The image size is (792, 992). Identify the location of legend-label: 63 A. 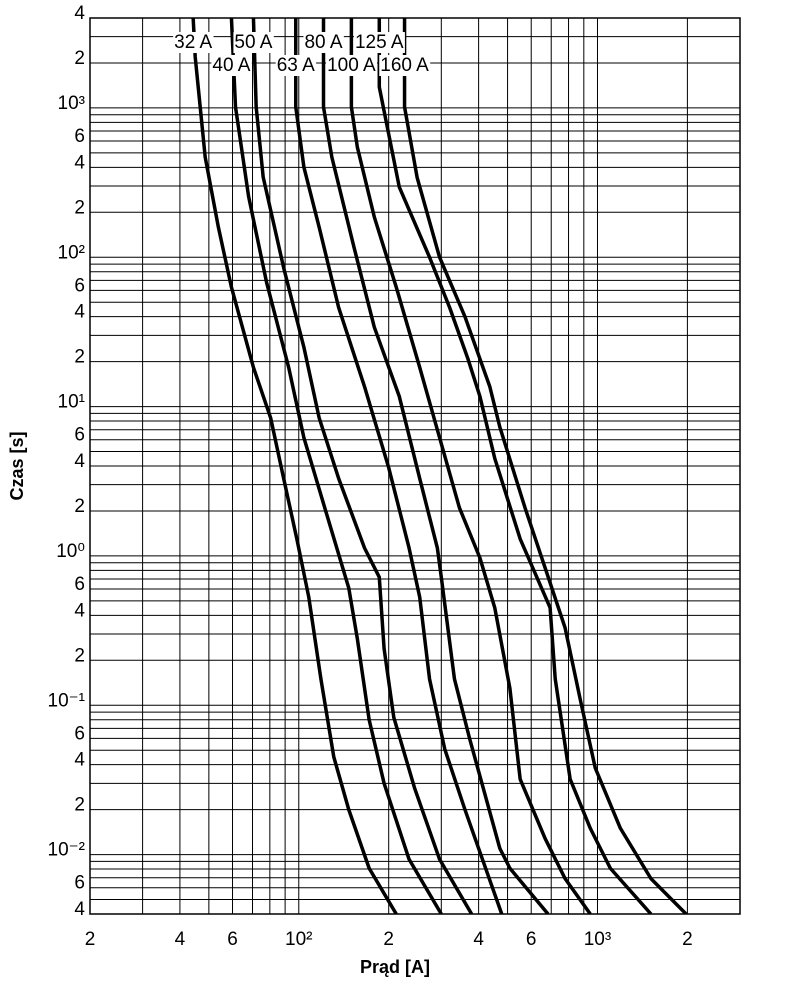
(296, 65).